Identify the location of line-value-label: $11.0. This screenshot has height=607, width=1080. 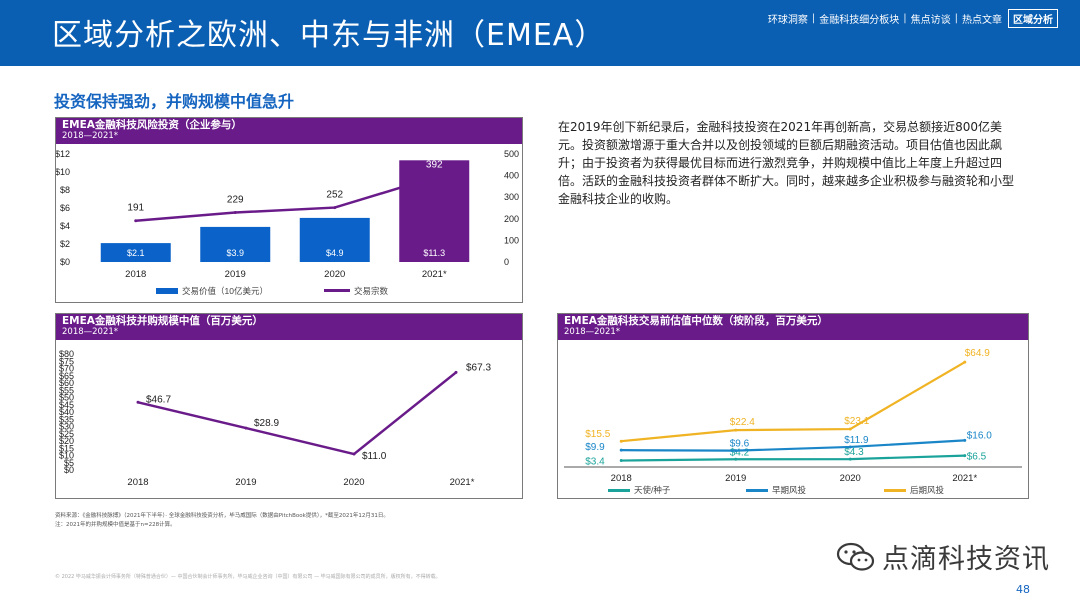
(374, 456).